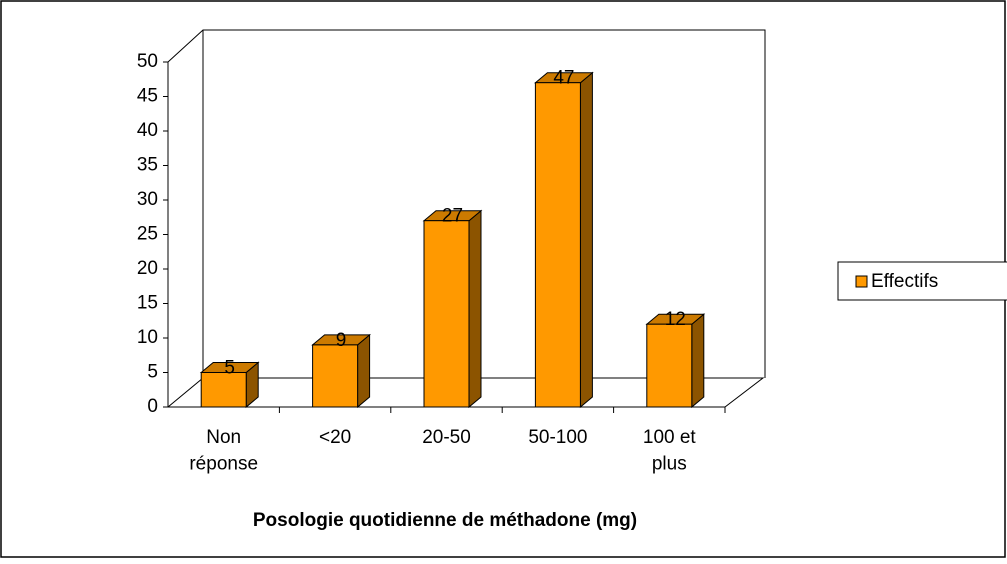 The image size is (1007, 564). I want to click on y-tick-label: 0, so click(152, 406).